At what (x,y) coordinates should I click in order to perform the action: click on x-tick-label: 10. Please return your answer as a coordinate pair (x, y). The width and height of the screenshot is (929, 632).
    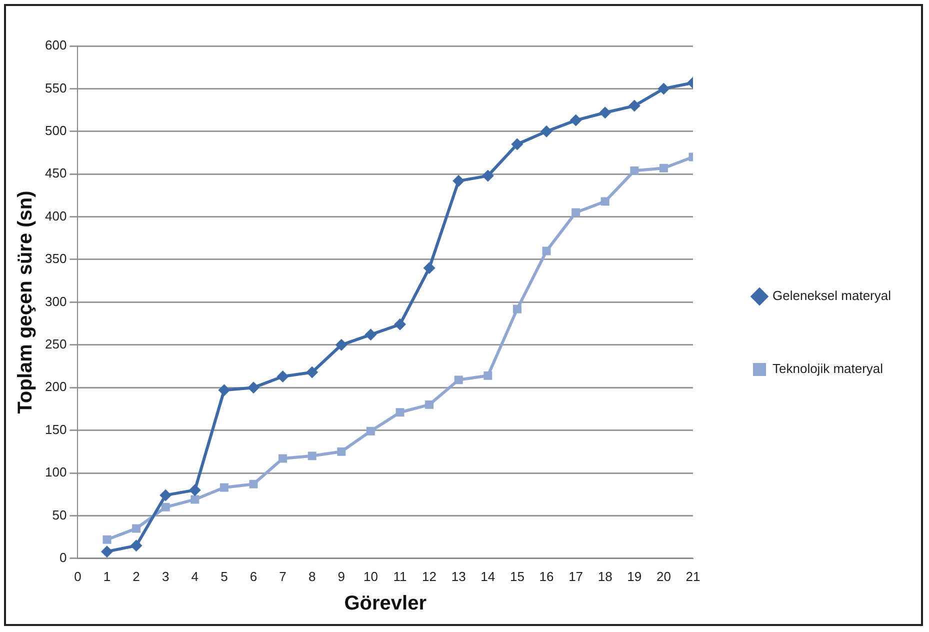
    Looking at the image, I should click on (370, 576).